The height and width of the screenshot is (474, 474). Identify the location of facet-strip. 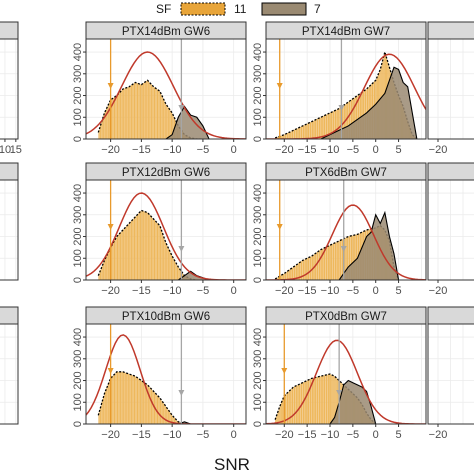
(9, 315).